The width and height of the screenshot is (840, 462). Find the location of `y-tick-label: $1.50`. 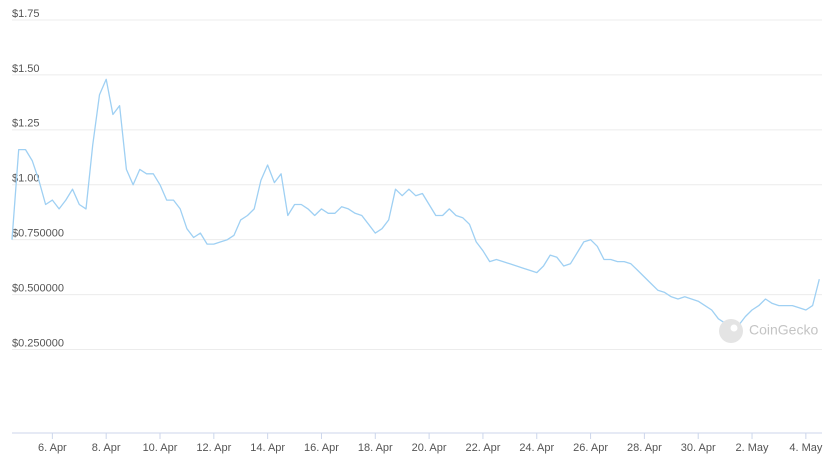

y-tick-label: $1.50 is located at coordinates (26, 69).